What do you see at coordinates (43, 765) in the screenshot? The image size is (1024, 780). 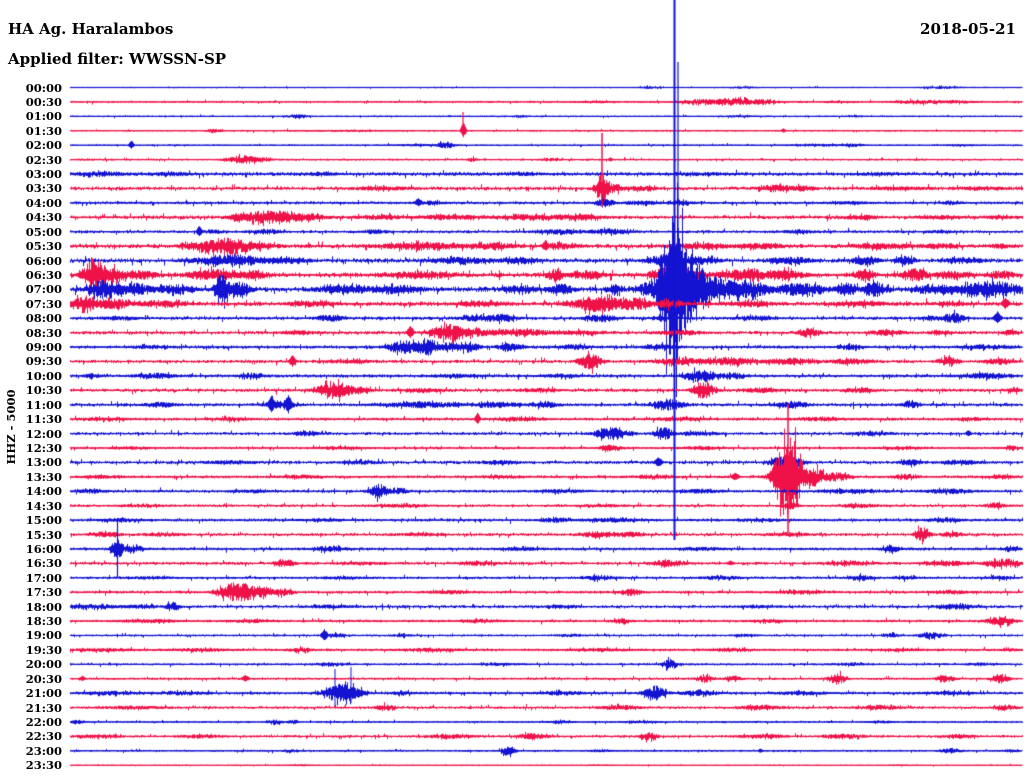 I see `time-label: 23:30` at bounding box center [43, 765].